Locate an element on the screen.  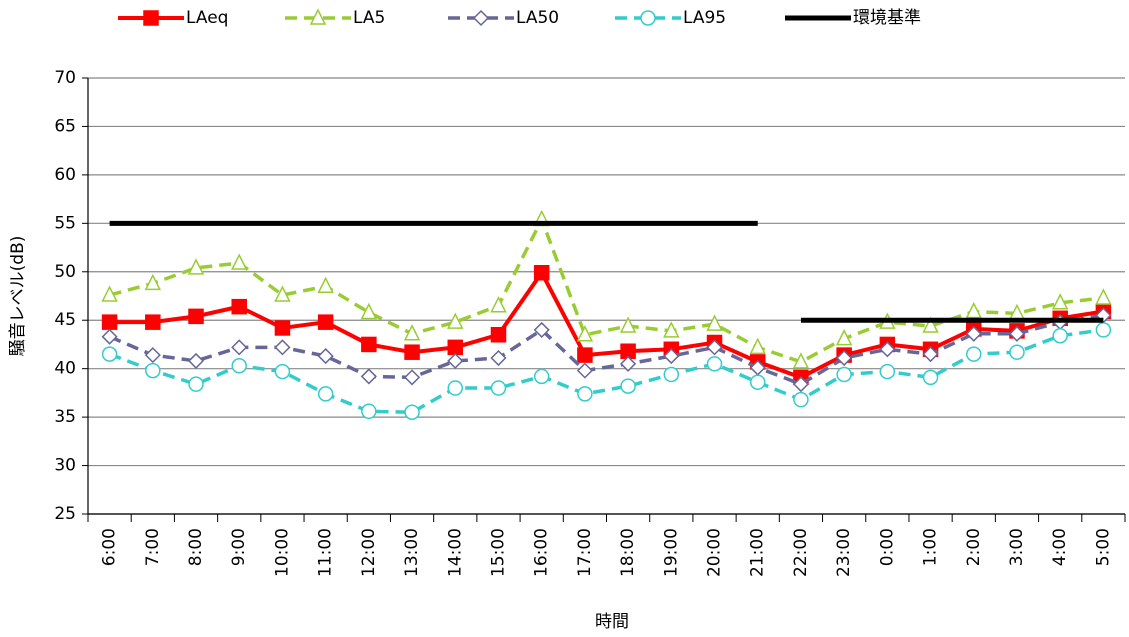
x-tick-label: 1:00 is located at coordinates (931, 547).